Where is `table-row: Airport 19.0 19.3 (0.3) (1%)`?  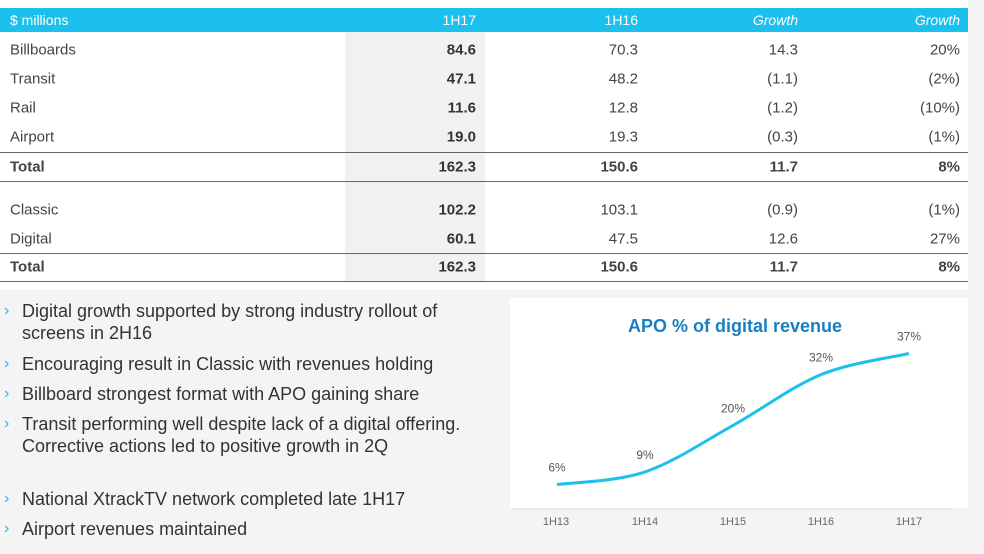 table-row: Airport 19.0 19.3 (0.3) (1%) is located at coordinates (484, 136).